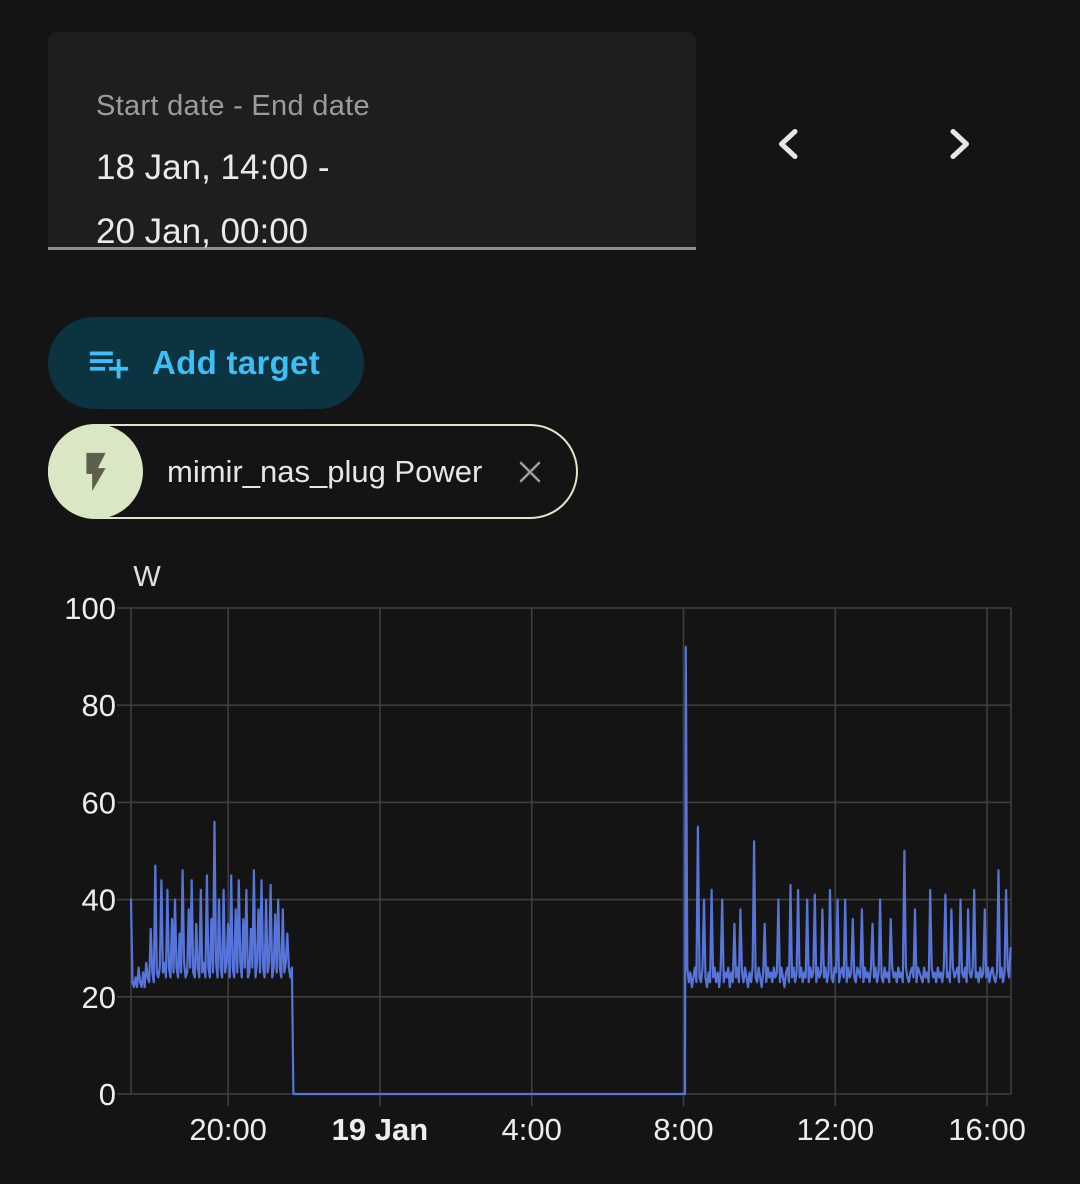 This screenshot has width=1080, height=1184. I want to click on flash-icon, so click(96, 472).